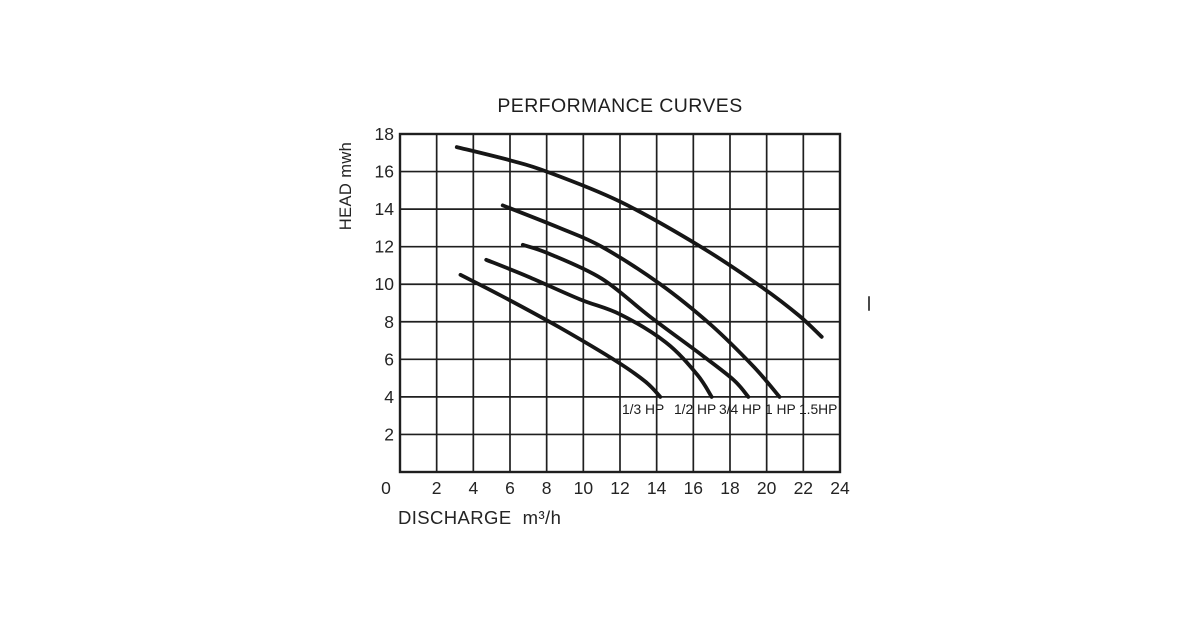 The height and width of the screenshot is (630, 1200). I want to click on curve-label: 1 HP, so click(780, 409).